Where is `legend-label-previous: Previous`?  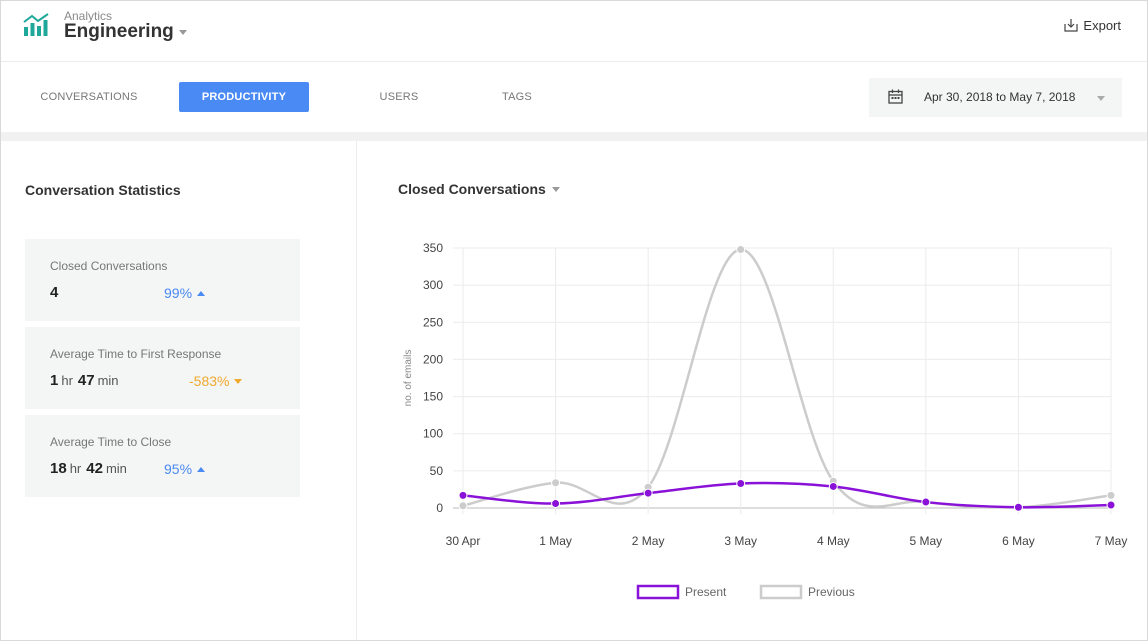
legend-label-previous: Previous is located at coordinates (831, 592).